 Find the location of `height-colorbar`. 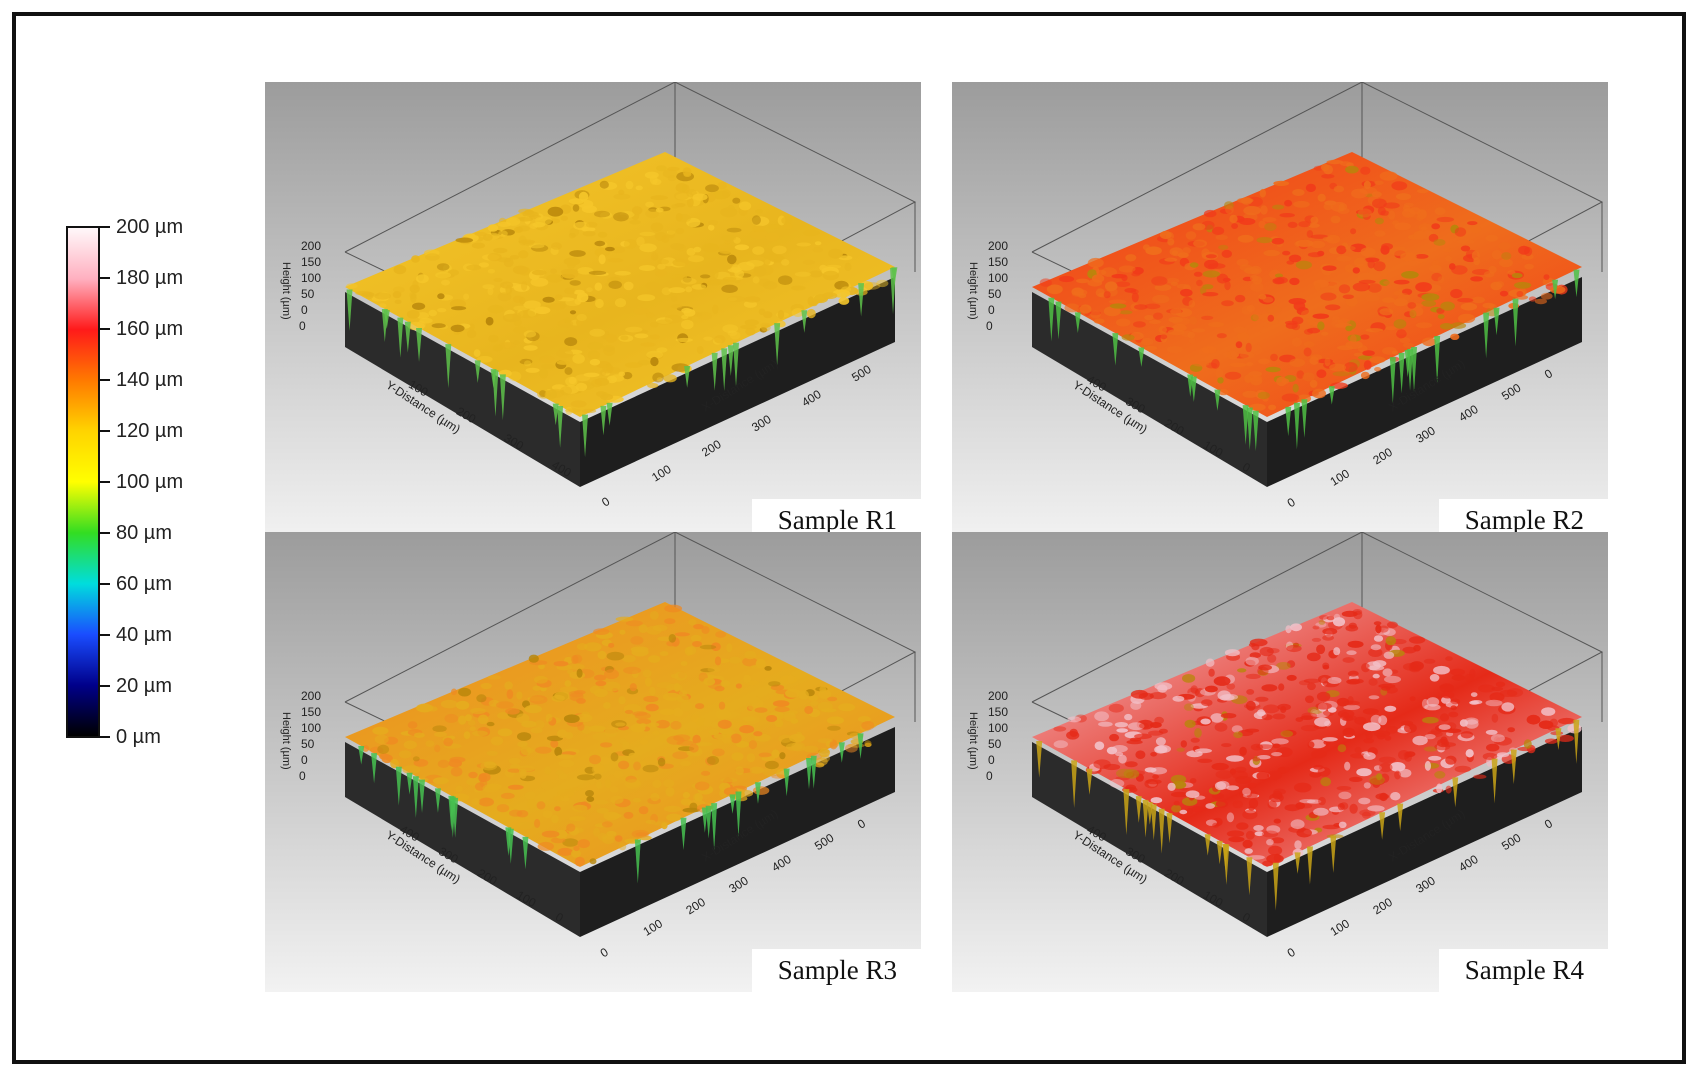

height-colorbar is located at coordinates (83, 482).